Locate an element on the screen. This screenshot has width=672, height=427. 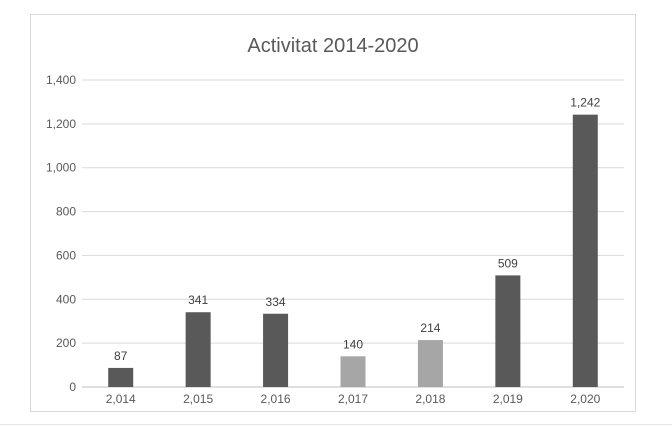
x-tick-label: 2,016 is located at coordinates (276, 399).